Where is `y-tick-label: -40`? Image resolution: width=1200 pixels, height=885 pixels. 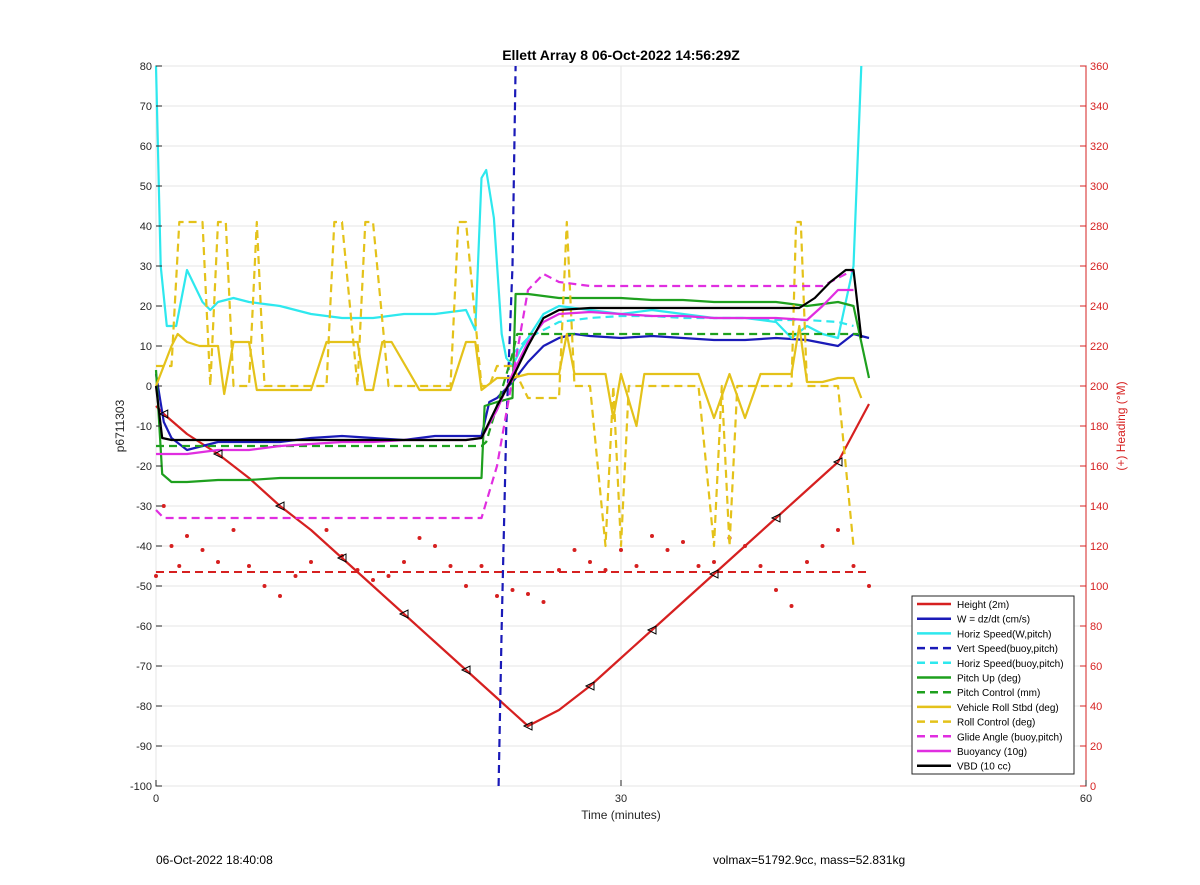
y-tick-label: -40 is located at coordinates (144, 547).